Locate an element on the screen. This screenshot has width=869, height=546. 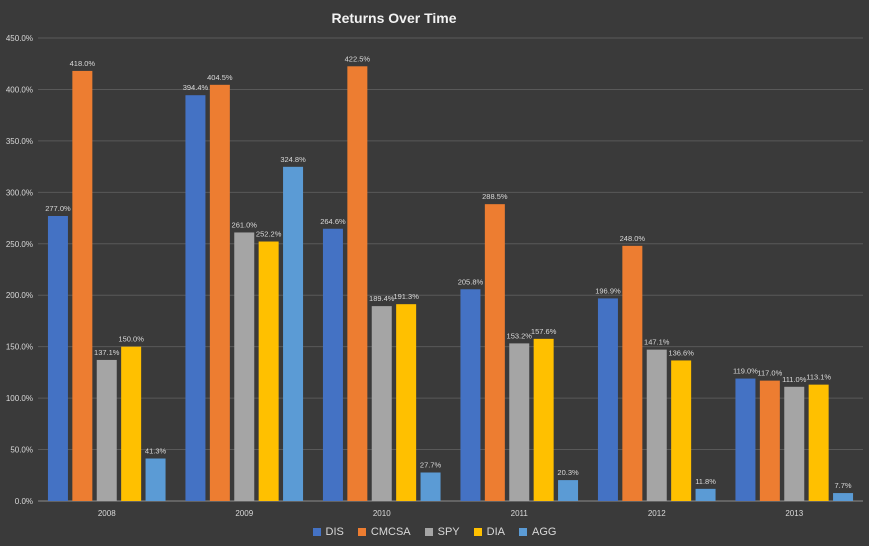
data-label: 252.2% is located at coordinates (269, 234).